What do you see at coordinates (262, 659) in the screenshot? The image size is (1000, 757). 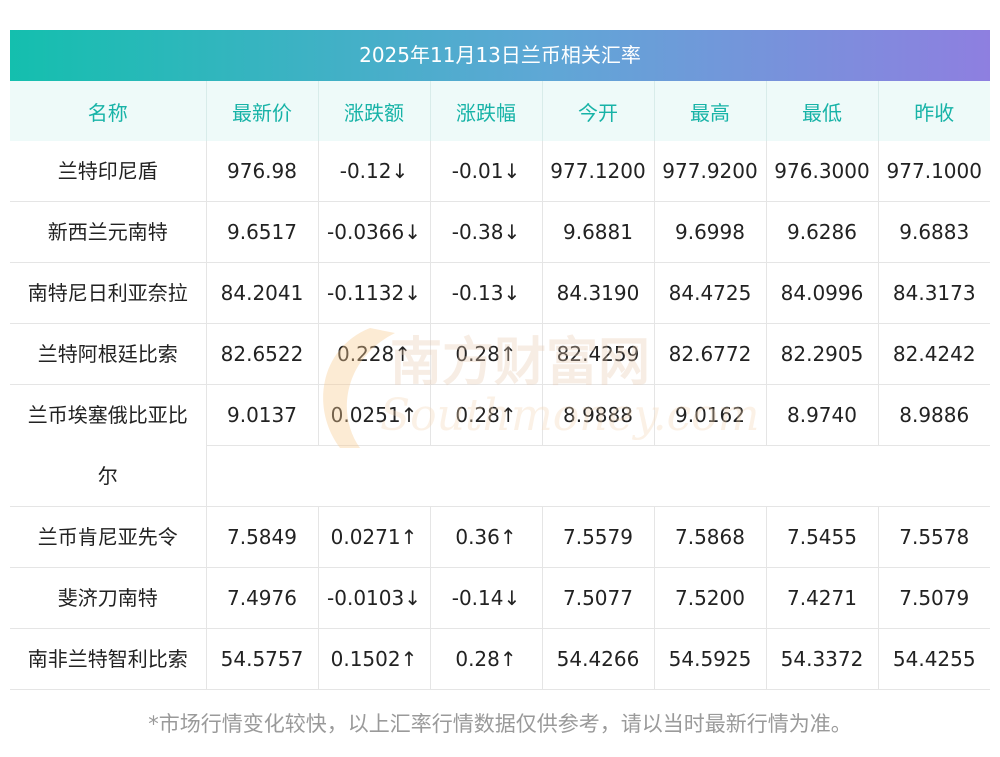 I see `latest-price: 54.5757` at bounding box center [262, 659].